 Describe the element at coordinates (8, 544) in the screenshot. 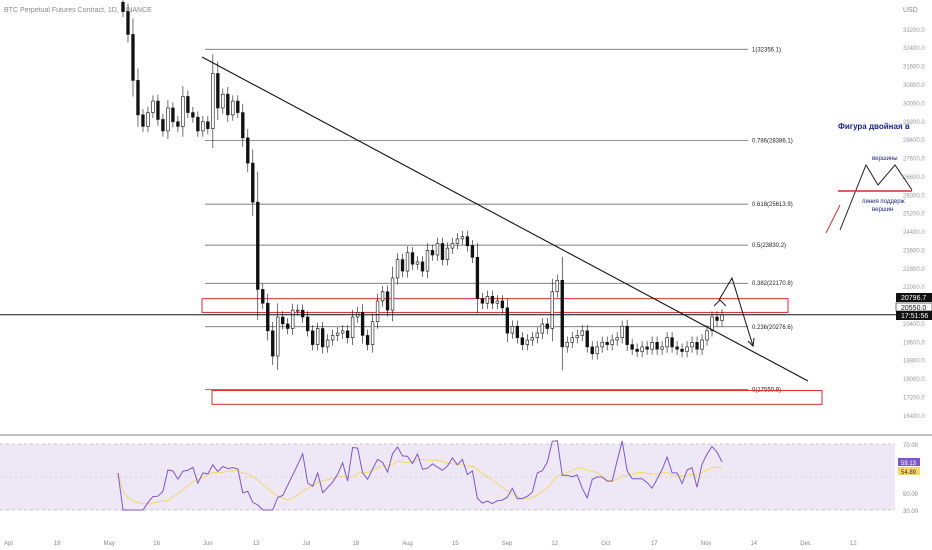

I see `time-tick-label: Apr` at that location.